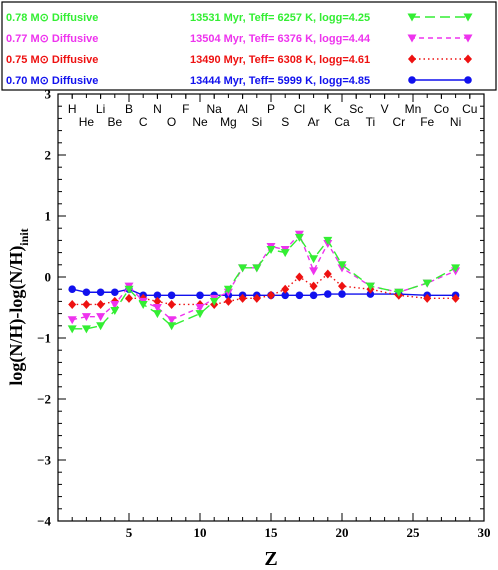  What do you see at coordinates (44, 399) in the screenshot?
I see `y-tick-label: −2` at bounding box center [44, 399].